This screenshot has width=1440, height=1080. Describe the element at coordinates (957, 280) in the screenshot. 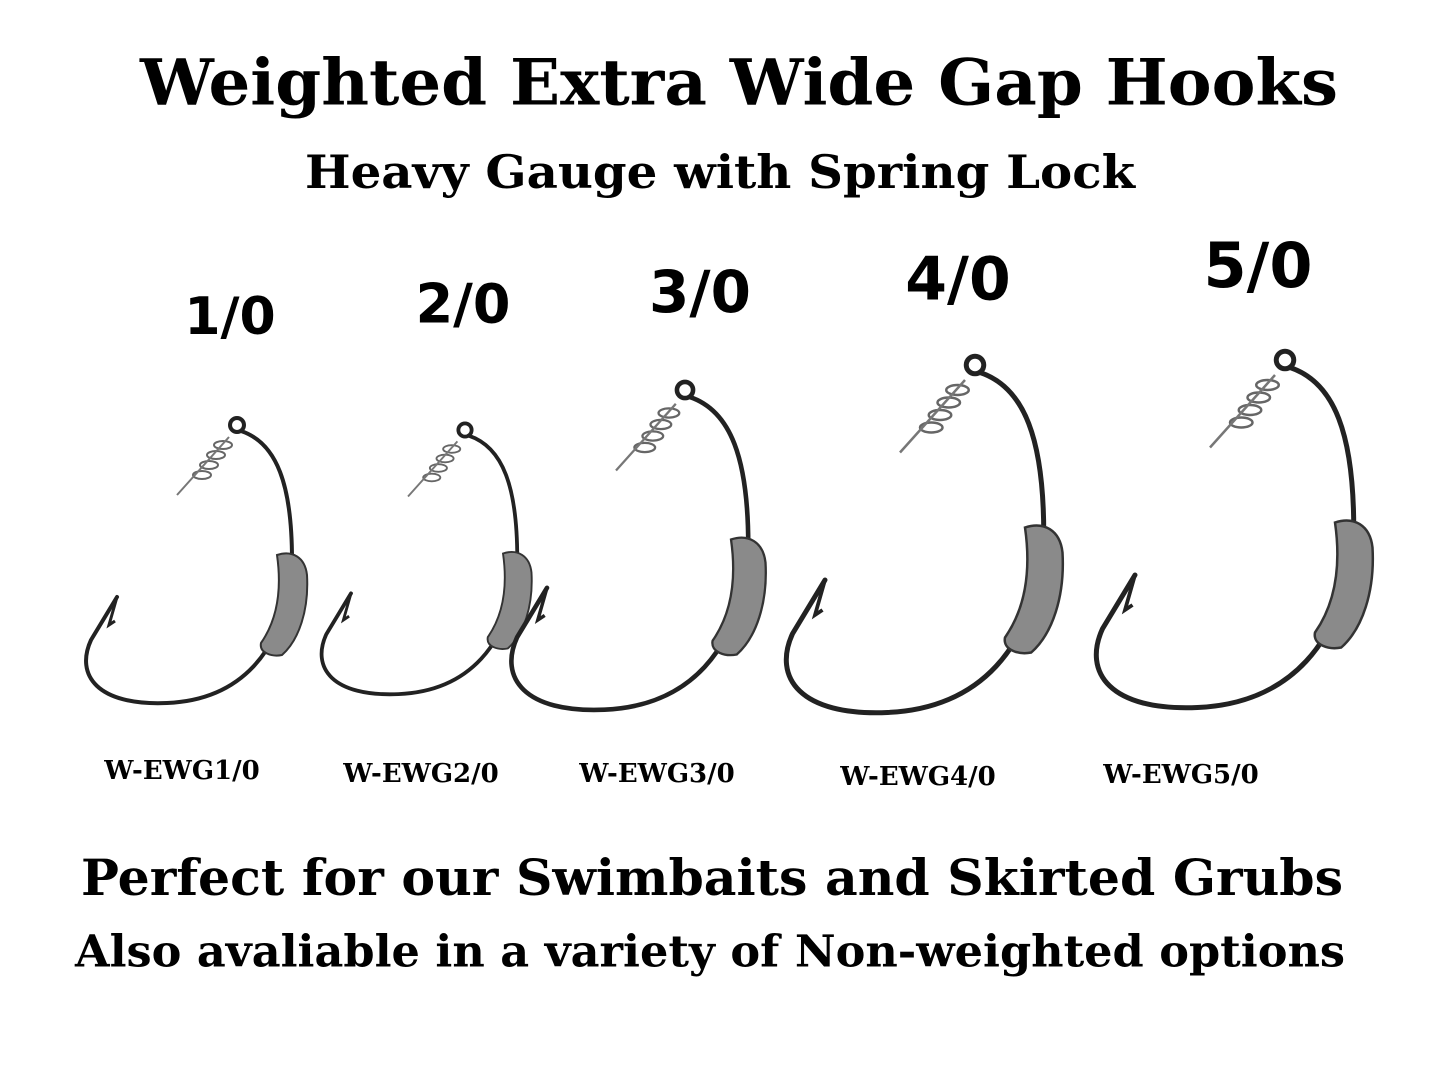

I see `hook-size: 4/0` at that location.